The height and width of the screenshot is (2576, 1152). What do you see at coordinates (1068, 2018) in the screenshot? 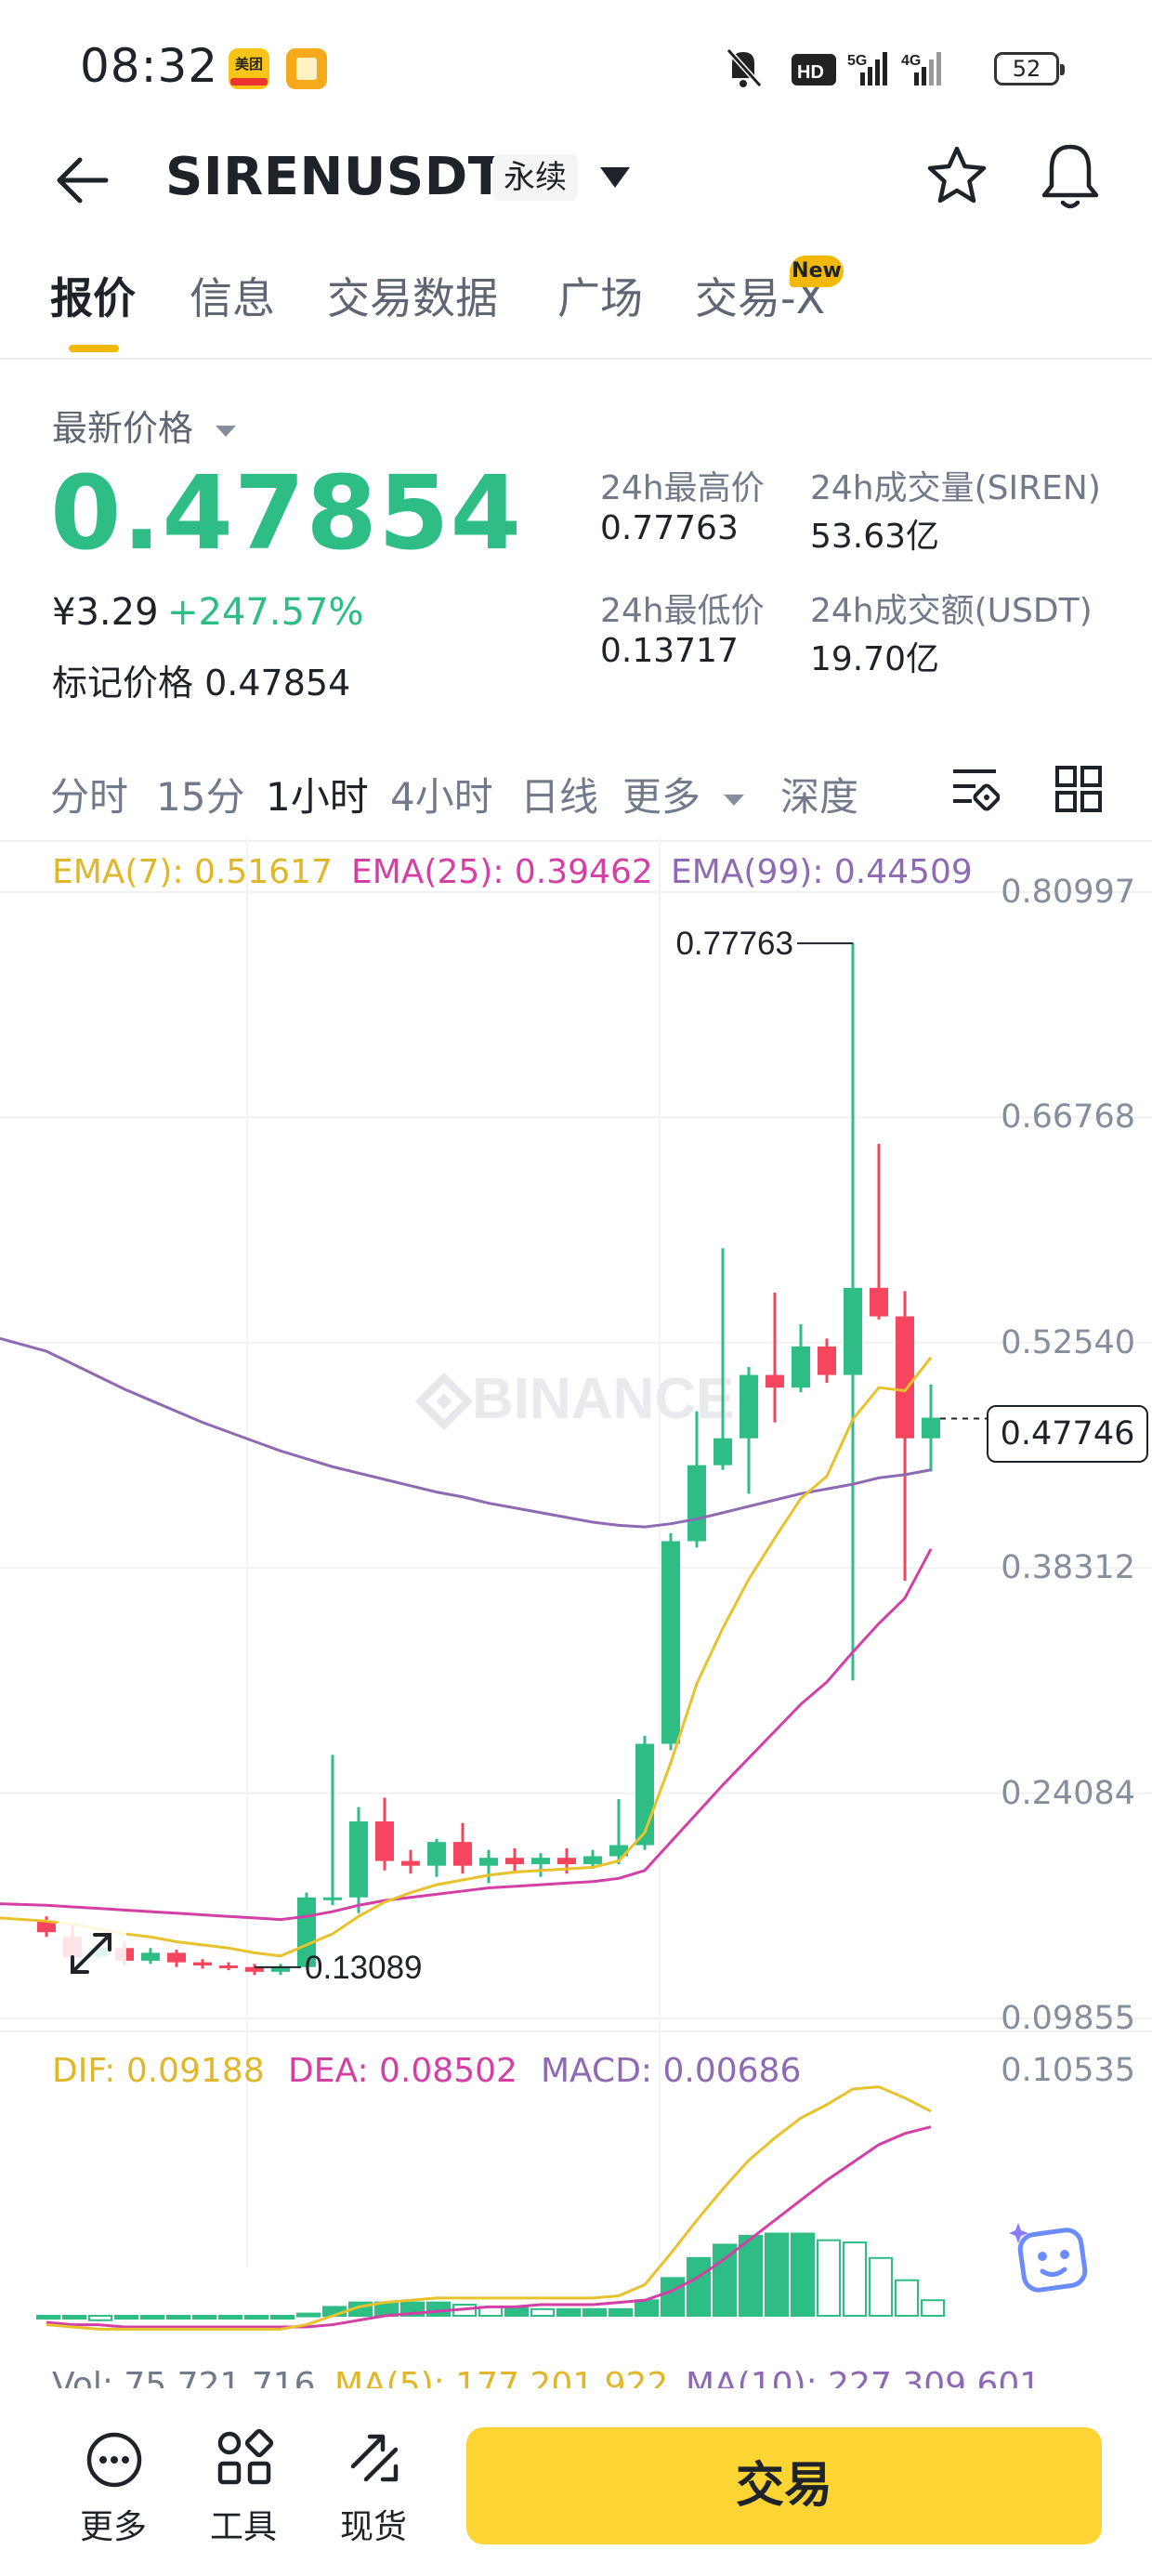
I see `price-axis-tick: 0.09855` at bounding box center [1068, 2018].